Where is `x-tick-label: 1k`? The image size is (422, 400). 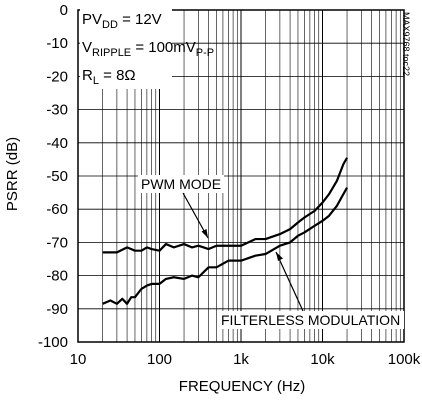
x-tick-label: 1k is located at coordinates (241, 359).